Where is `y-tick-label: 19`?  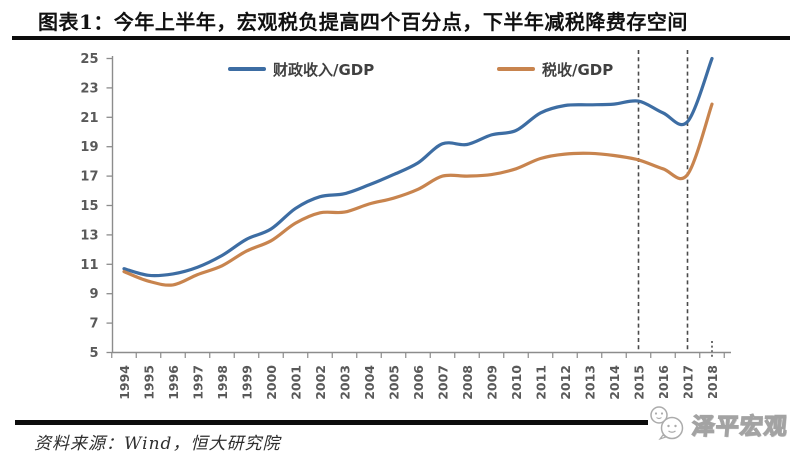
y-tick-label: 19 is located at coordinates (89, 147).